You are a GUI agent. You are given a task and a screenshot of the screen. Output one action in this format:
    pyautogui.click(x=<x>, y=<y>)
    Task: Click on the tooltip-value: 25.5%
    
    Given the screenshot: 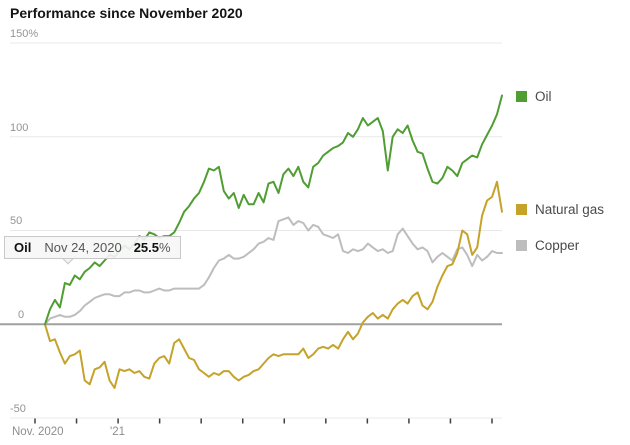 What is the action you would take?
    pyautogui.click(x=152, y=247)
    